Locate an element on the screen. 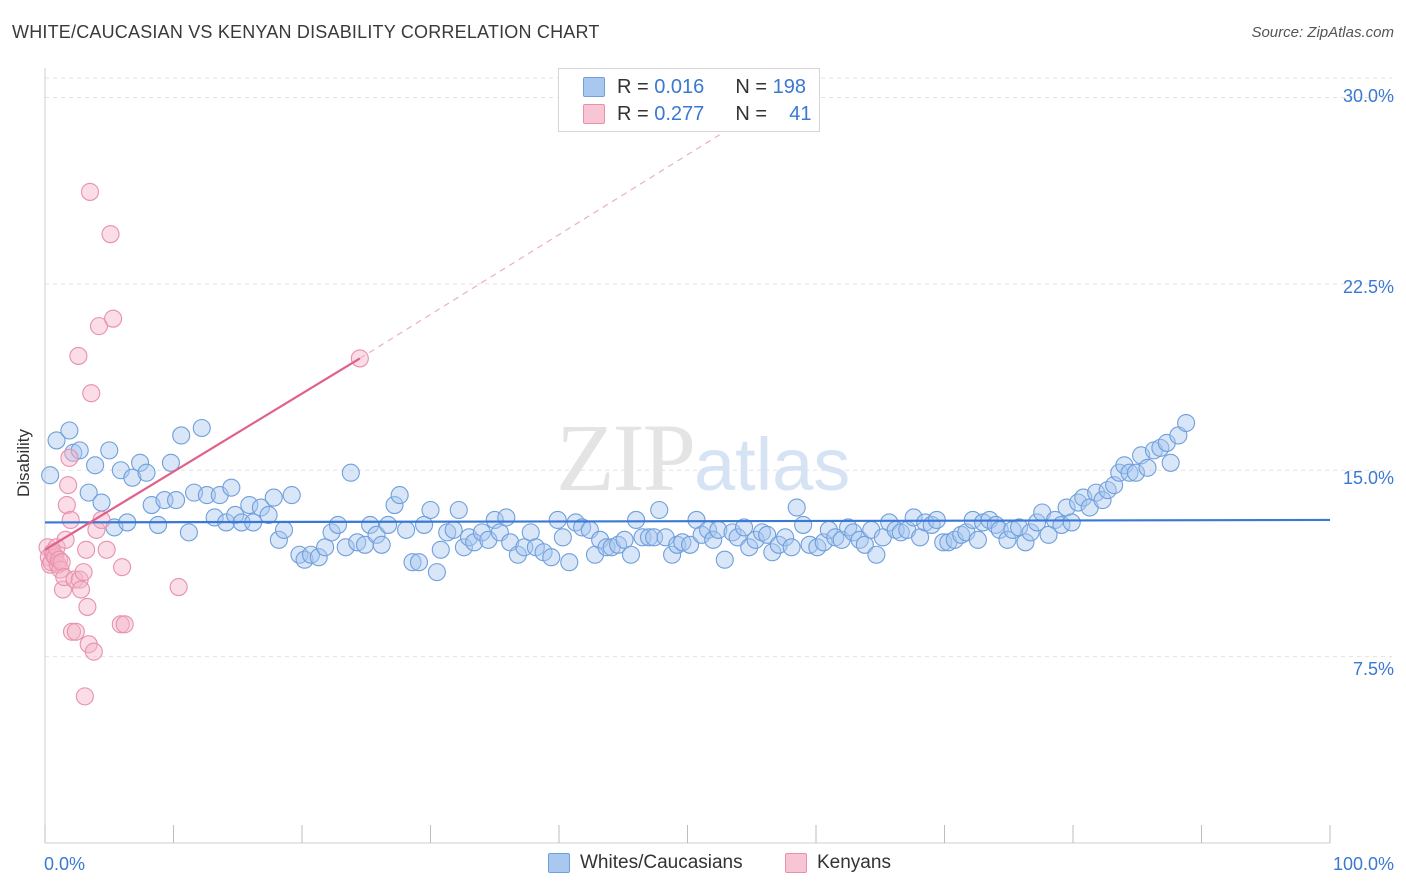  bottom-legend-kenyans: Kenyans is located at coordinates (838, 863).